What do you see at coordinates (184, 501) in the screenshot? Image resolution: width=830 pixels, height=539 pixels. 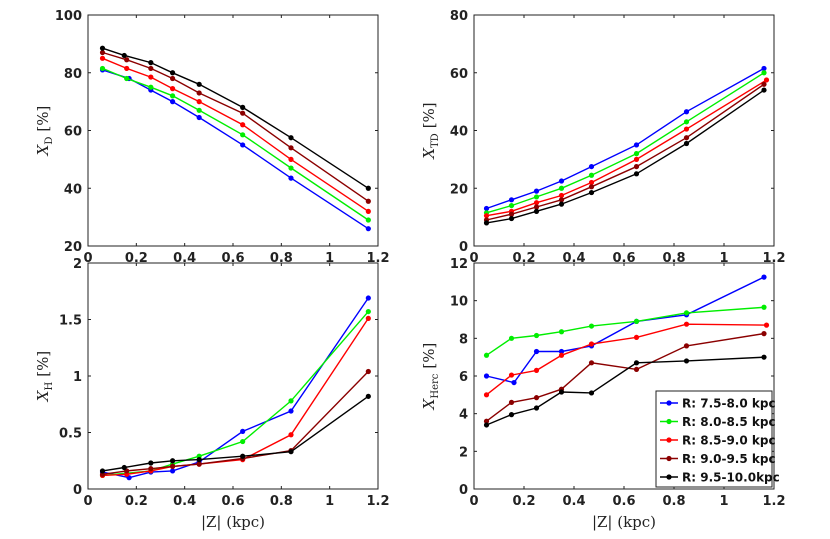 I see `x-tick-label: 0.4` at bounding box center [184, 501].